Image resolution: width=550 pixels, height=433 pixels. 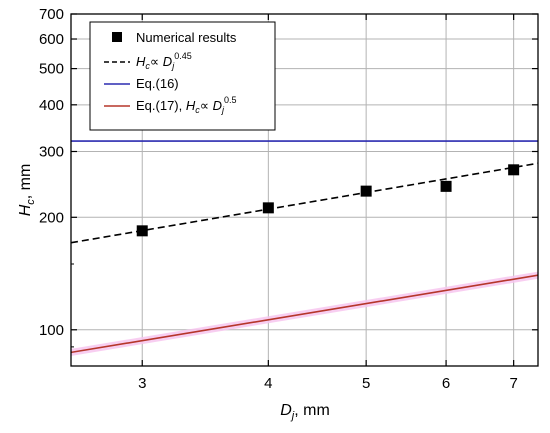 I want to click on x-tick-label: 3, so click(x=142, y=383).